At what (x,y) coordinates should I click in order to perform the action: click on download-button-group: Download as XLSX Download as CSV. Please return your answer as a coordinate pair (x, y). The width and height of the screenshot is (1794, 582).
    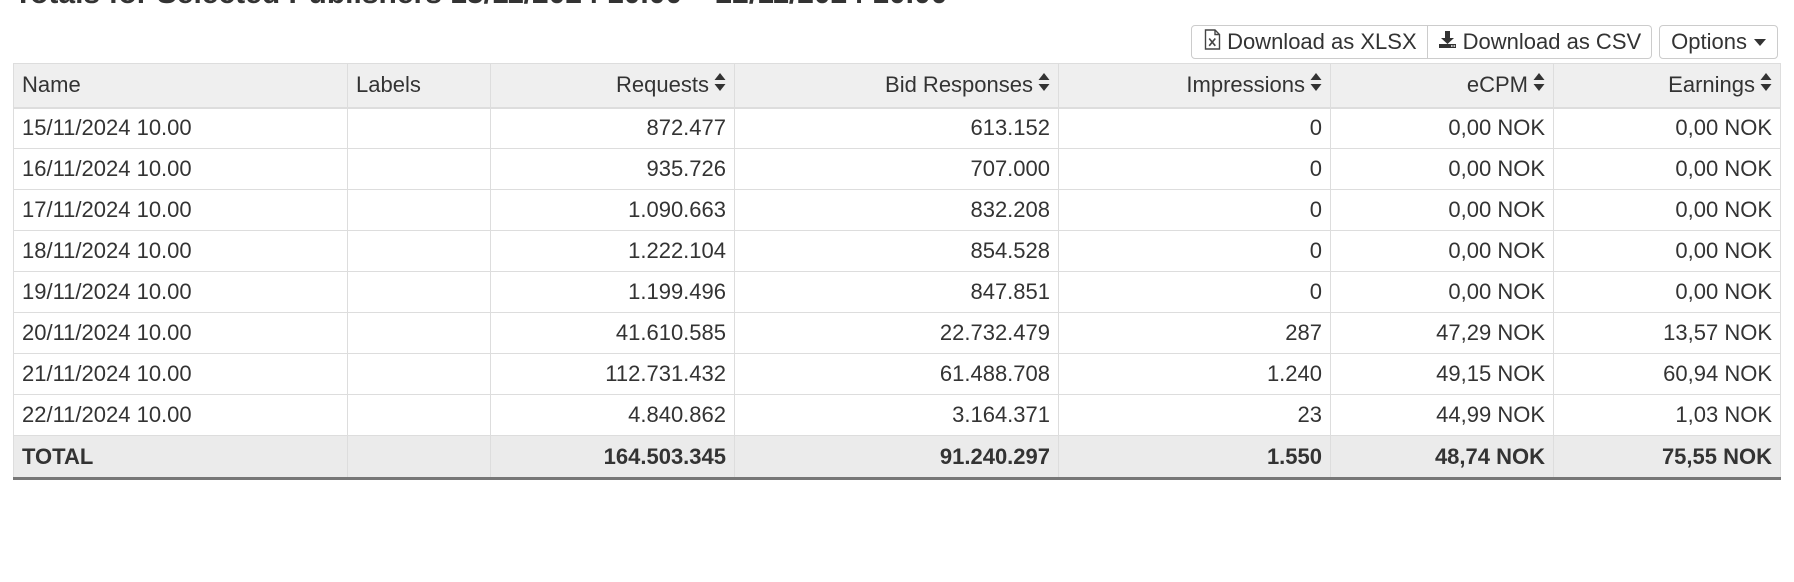
    Looking at the image, I should click on (1422, 42).